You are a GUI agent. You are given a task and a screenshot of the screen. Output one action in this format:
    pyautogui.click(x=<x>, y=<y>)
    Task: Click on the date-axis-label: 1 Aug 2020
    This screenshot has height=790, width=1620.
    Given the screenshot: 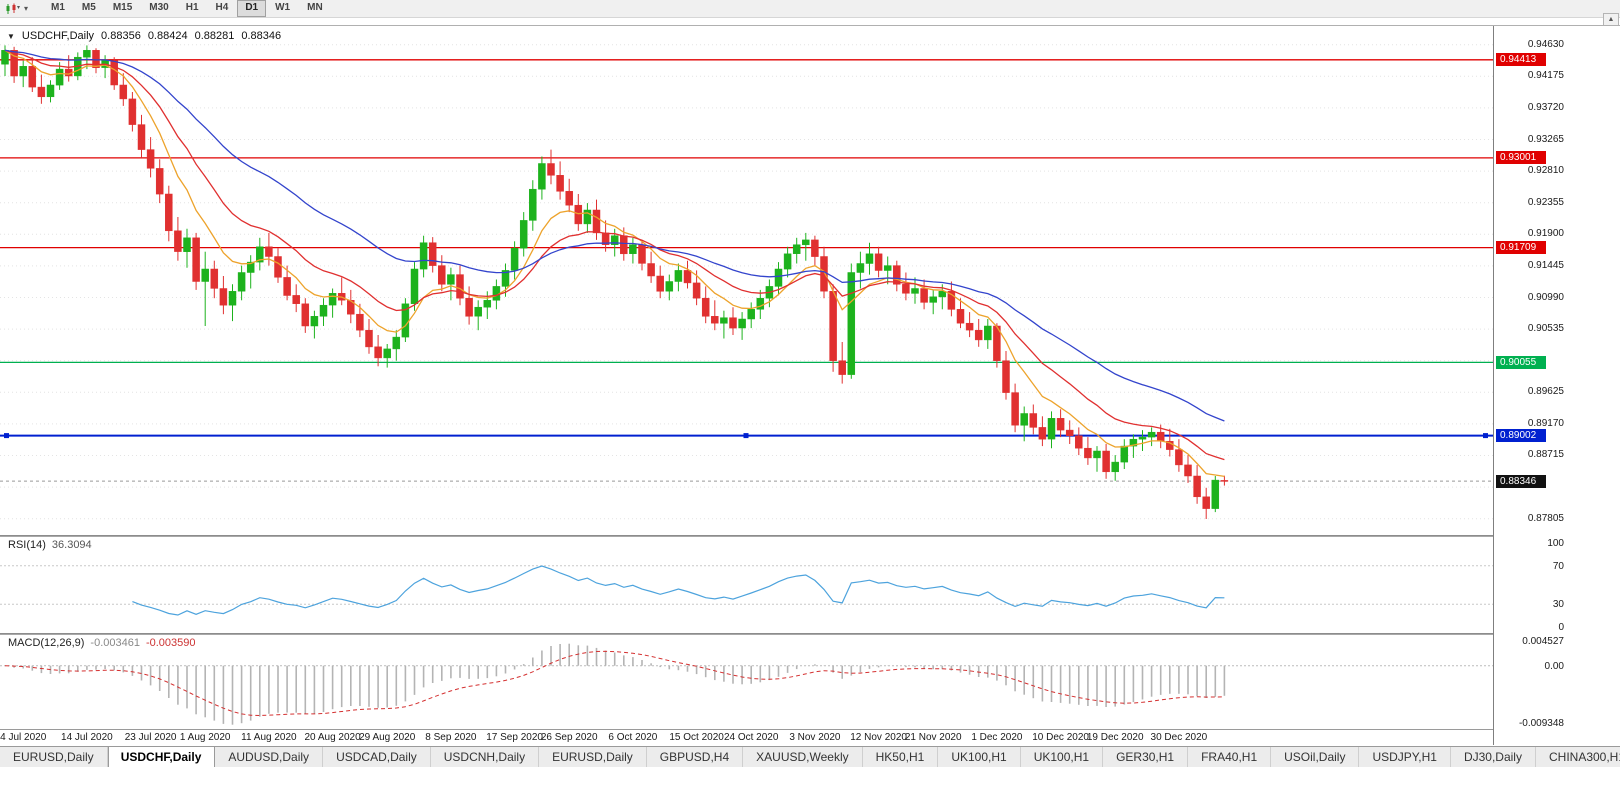 What is the action you would take?
    pyautogui.click(x=205, y=737)
    